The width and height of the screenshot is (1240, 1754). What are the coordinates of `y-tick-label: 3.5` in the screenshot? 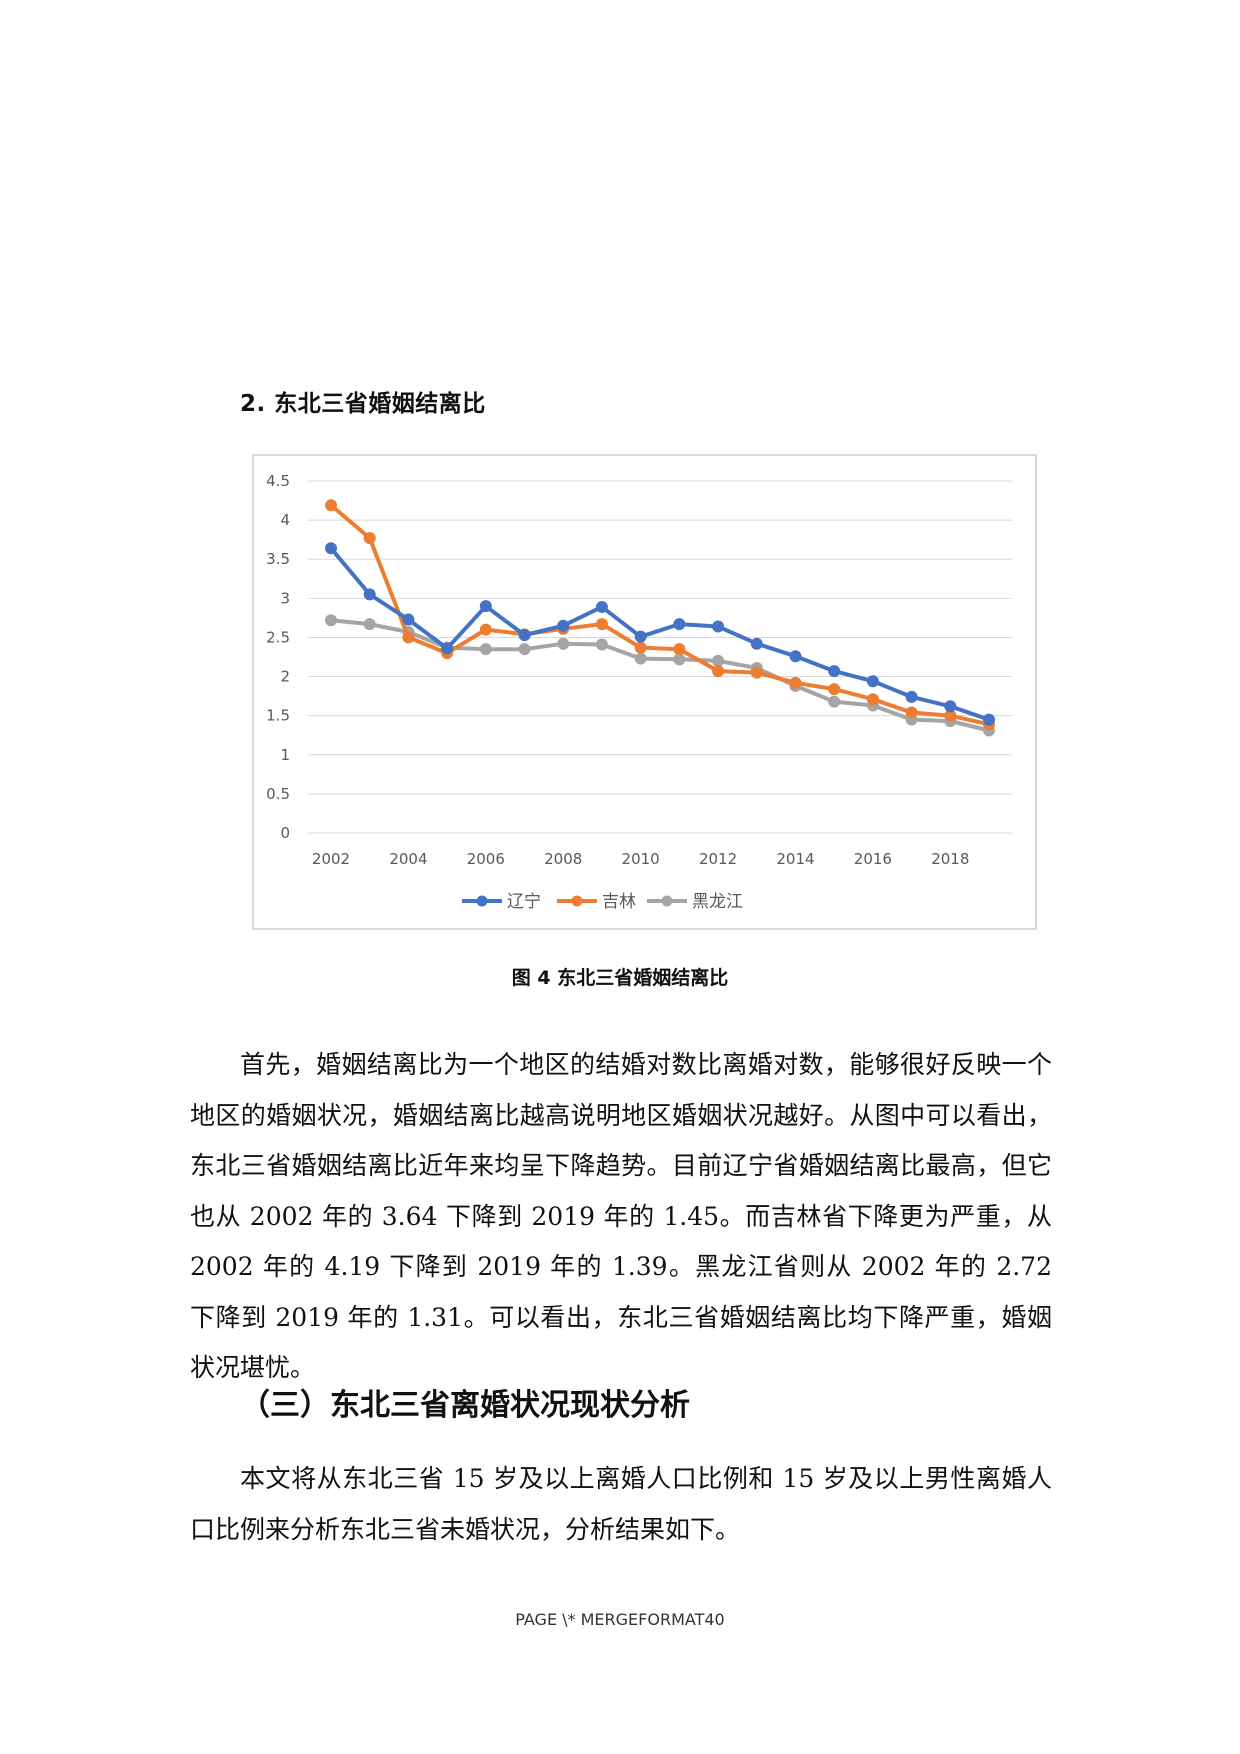 It's located at (278, 559).